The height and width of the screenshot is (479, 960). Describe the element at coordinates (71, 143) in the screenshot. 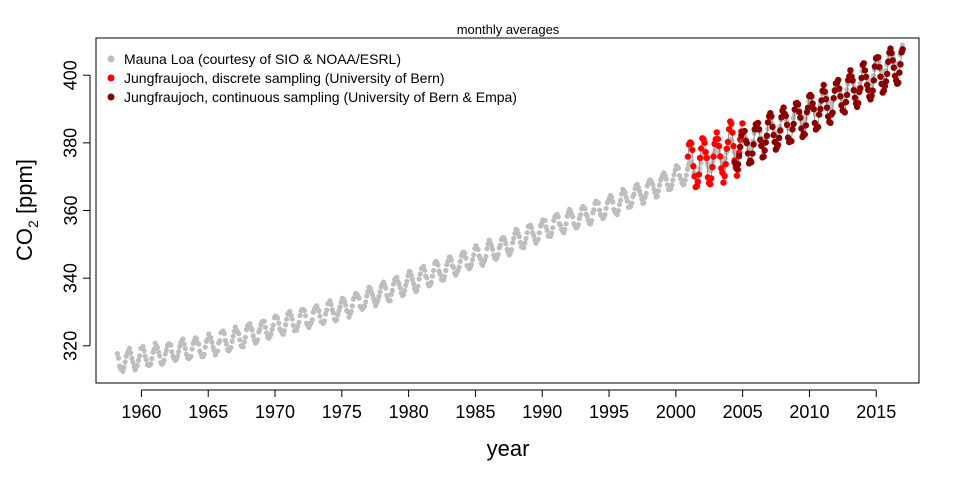

I see `y-tick-label: 380` at that location.